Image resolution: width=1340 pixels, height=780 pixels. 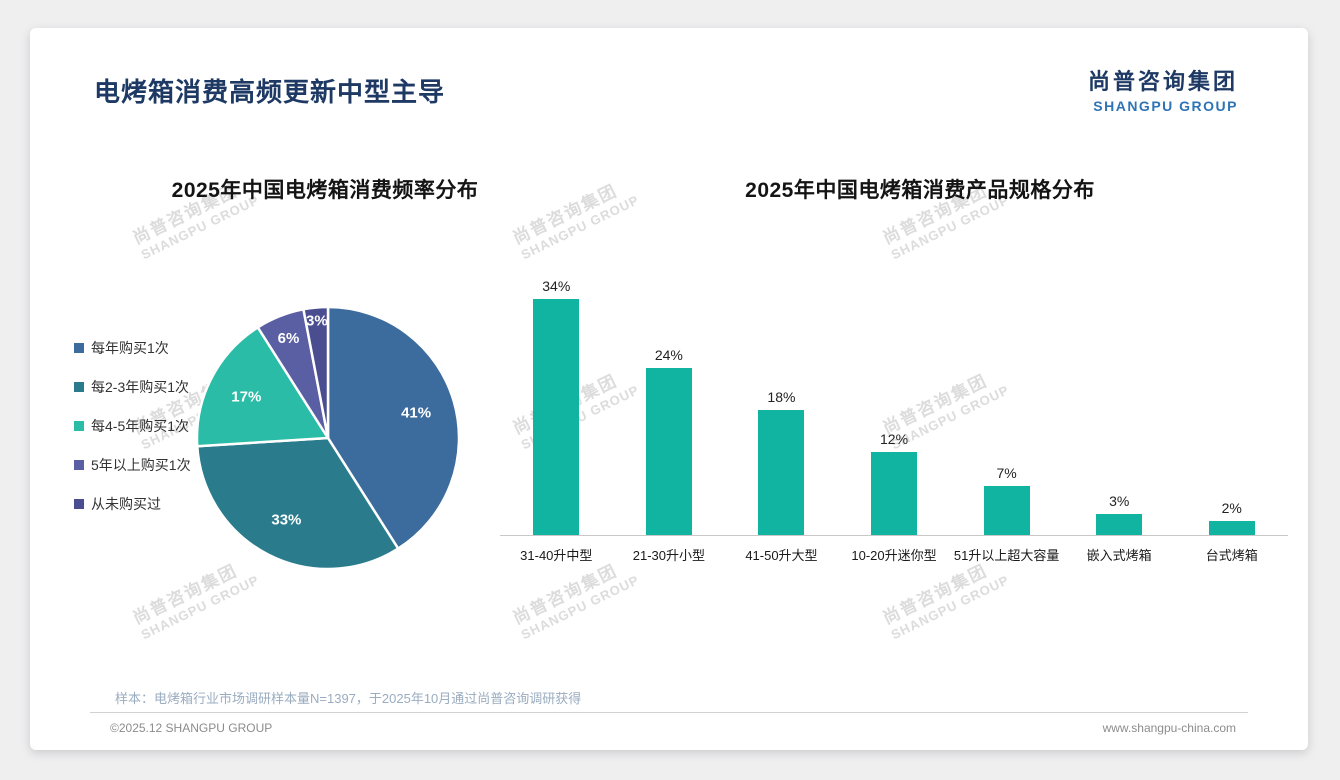 I want to click on pie-chart-title: 2025年中国电烤箱消费频率分布, so click(x=325, y=190).